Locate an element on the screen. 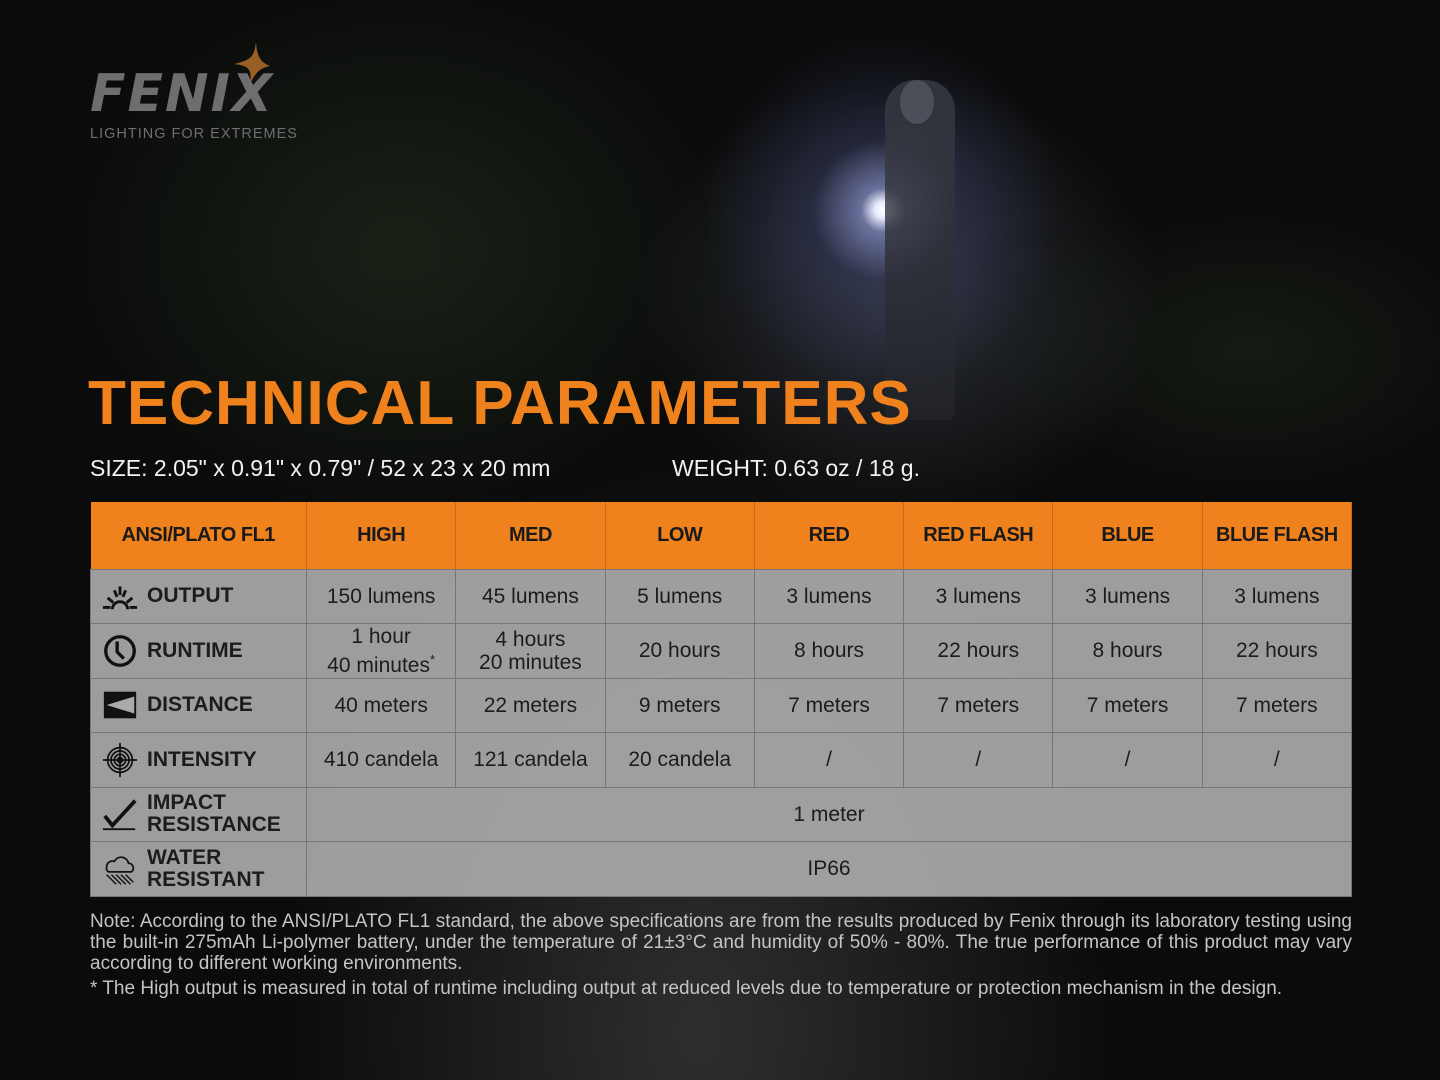  cell-line: 4 hours is located at coordinates (530, 639).